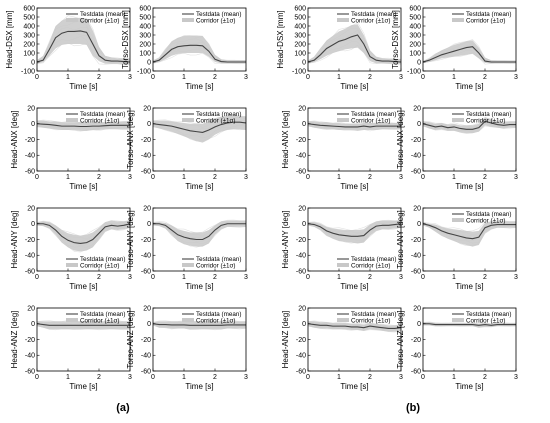  What do you see at coordinates (354, 39) in the screenshot?
I see `axes-frame` at bounding box center [354, 39].